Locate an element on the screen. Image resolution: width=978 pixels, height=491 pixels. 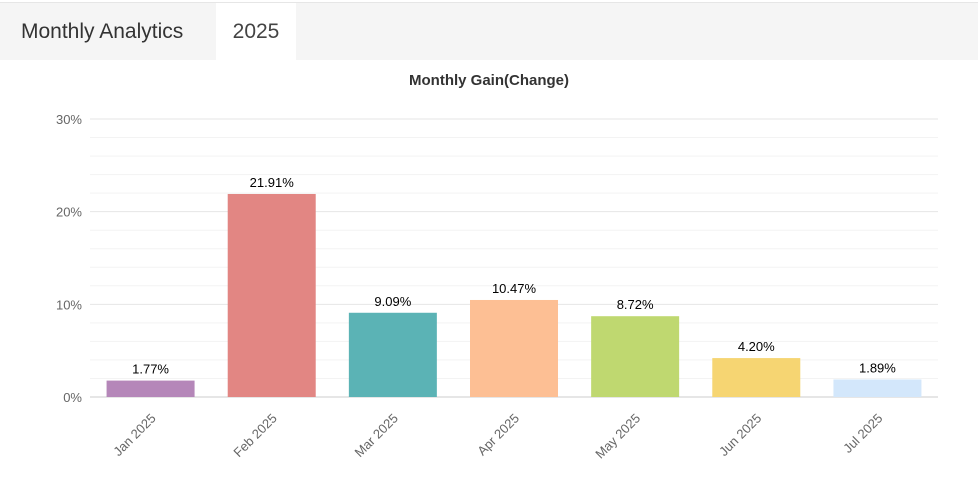
data-label: 1.89% is located at coordinates (877, 367).